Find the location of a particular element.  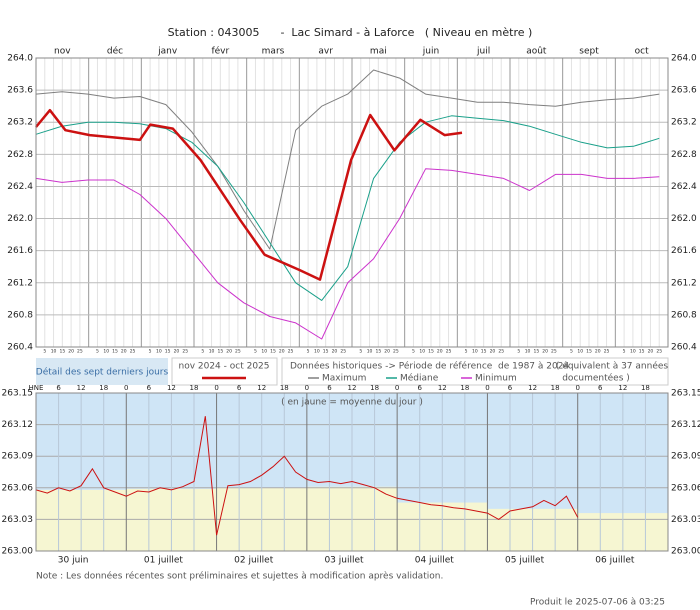

y2-tick-label: 263.2 is located at coordinates (684, 123).